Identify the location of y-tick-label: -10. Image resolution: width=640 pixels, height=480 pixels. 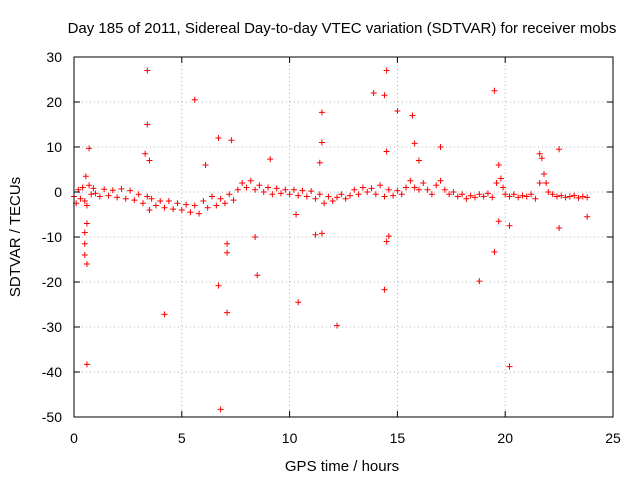
(52, 237).